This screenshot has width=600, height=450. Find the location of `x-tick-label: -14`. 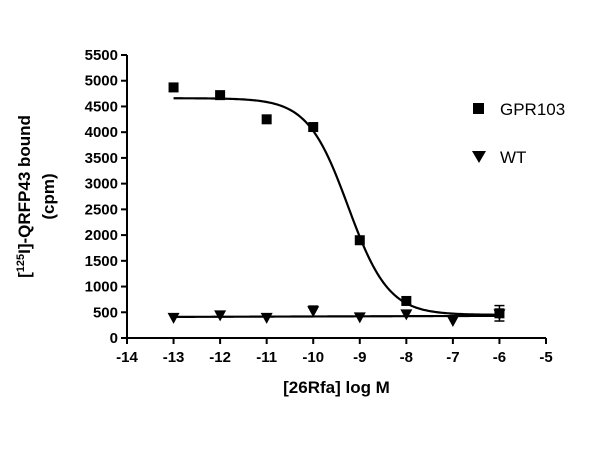

x-tick-label: -14 is located at coordinates (127, 357).